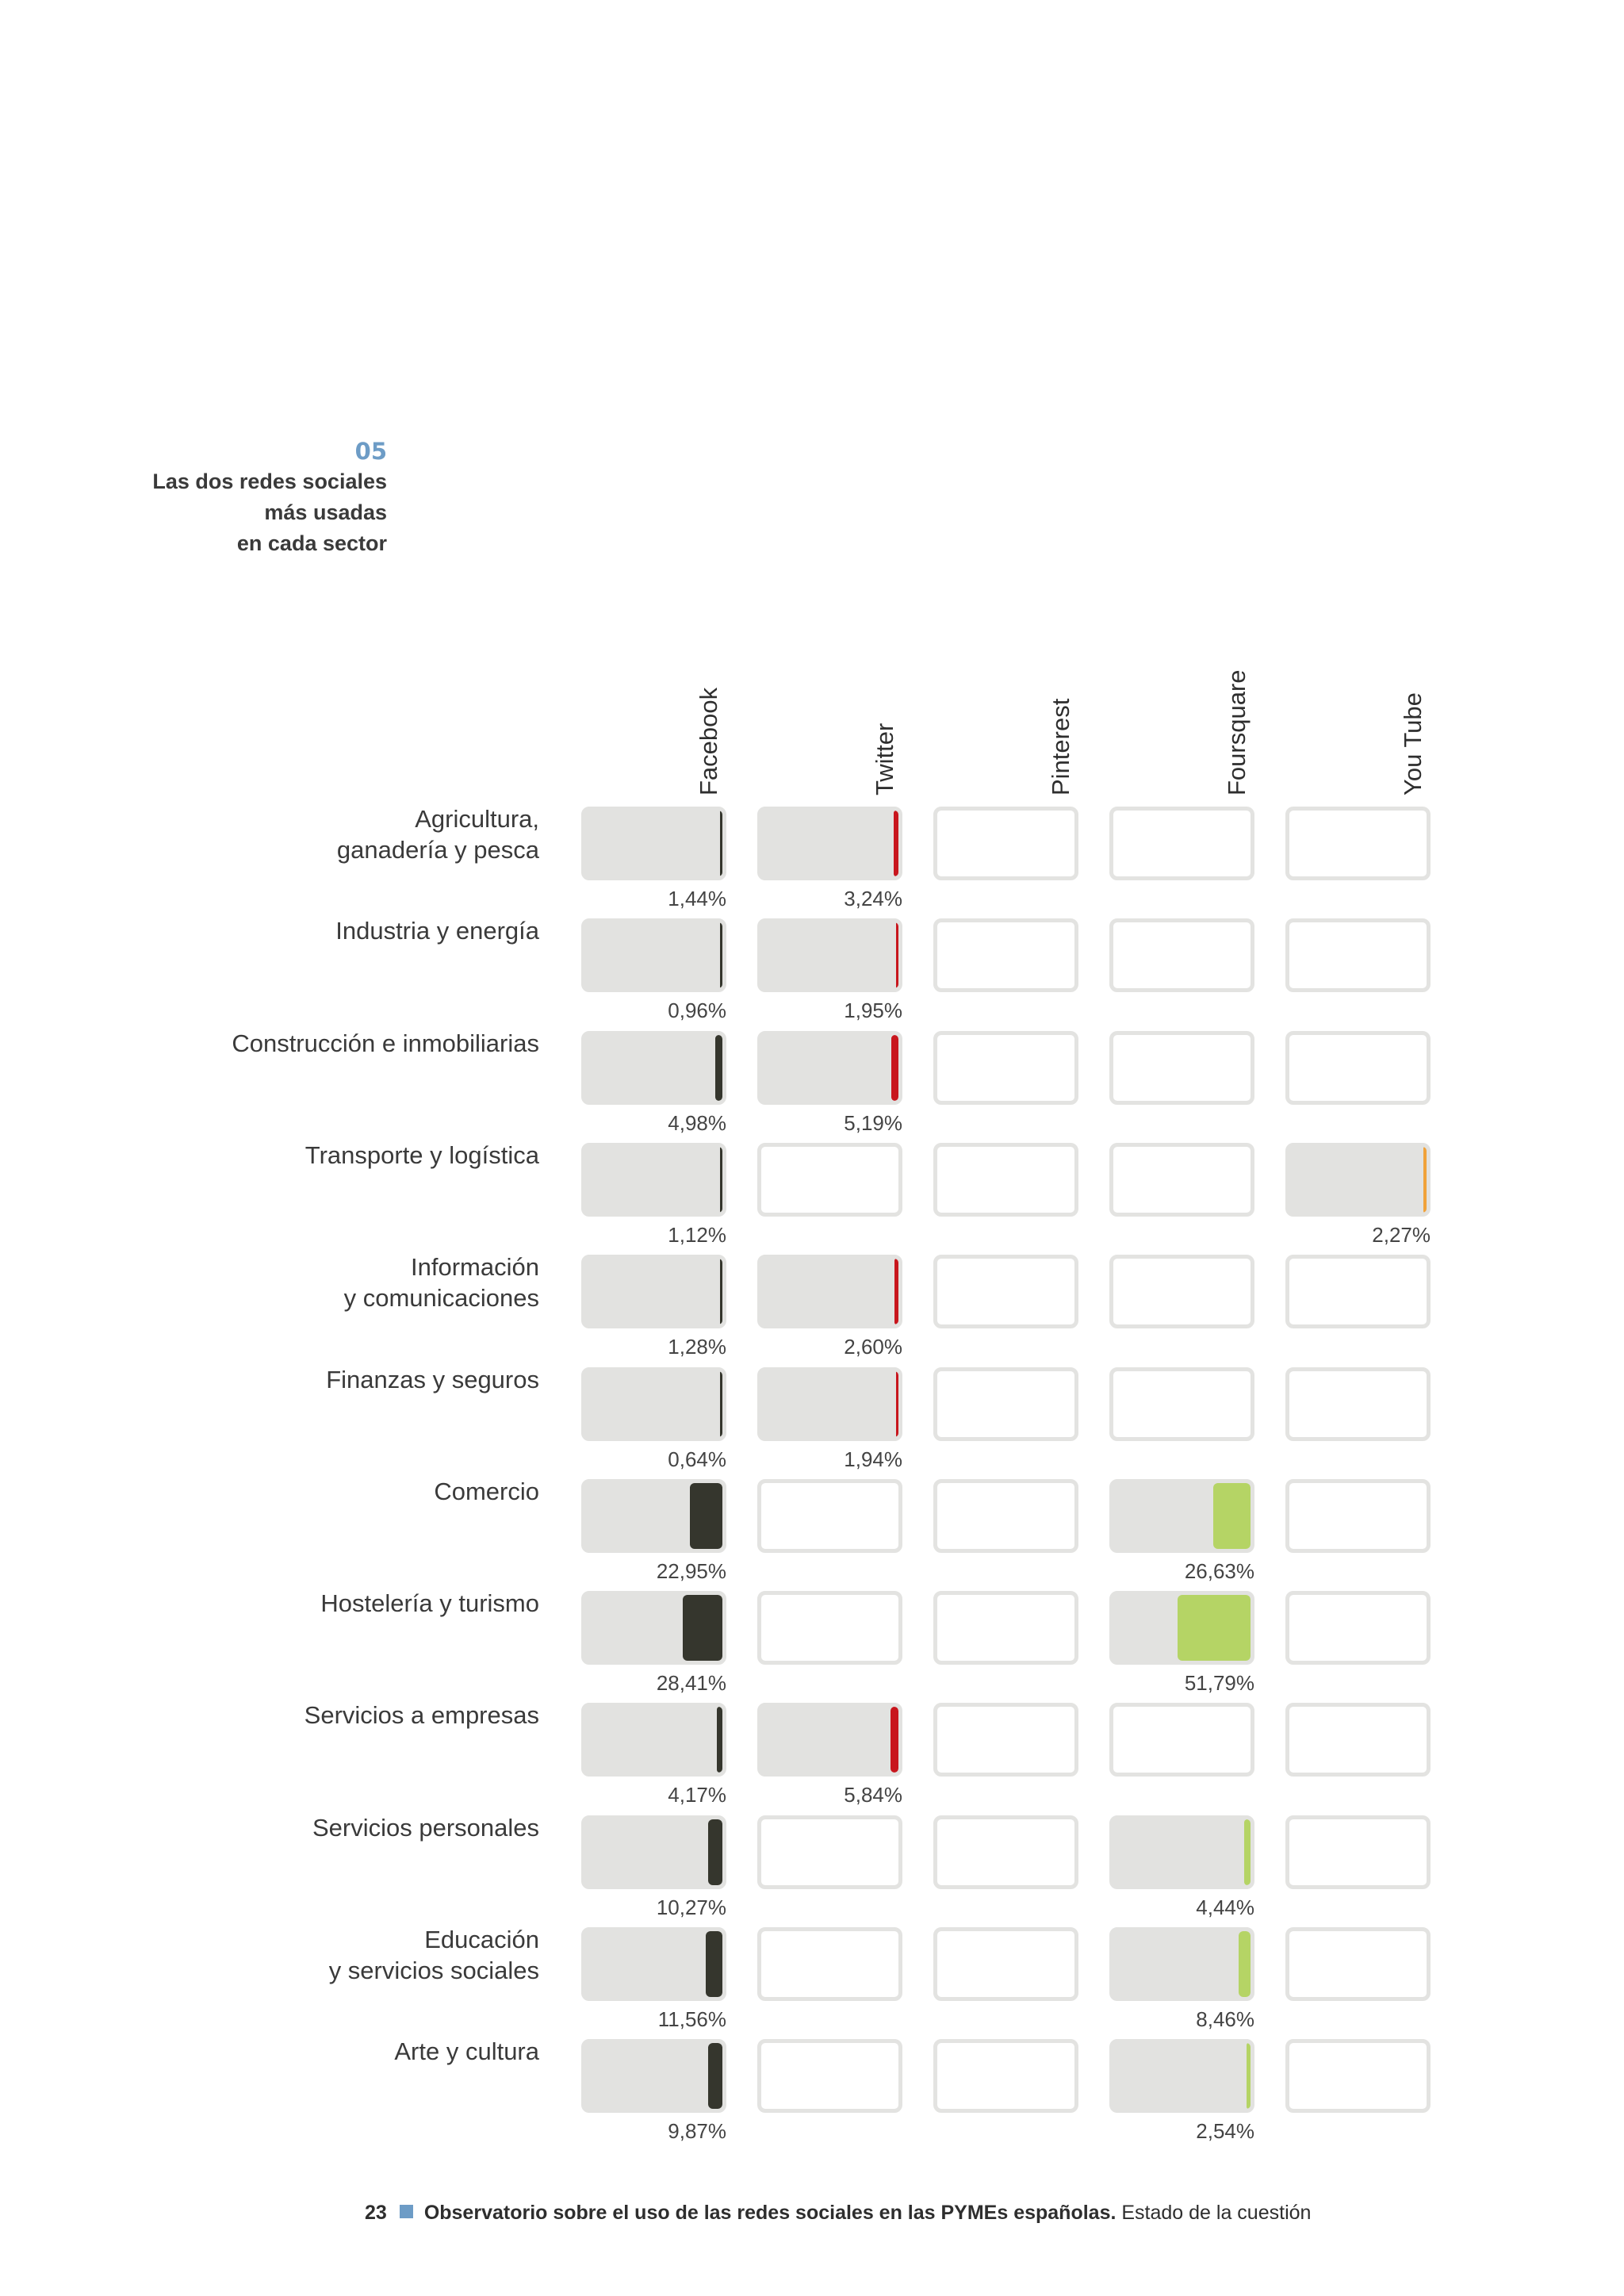 Image resolution: width=1624 pixels, height=2296 pixels. I want to click on row-label-line: Comercio, so click(486, 1491).